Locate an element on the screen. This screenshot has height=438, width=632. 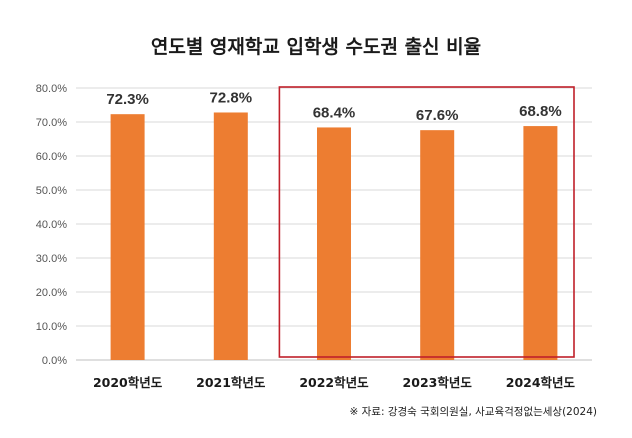
x-tick-label: 2021학년도 is located at coordinates (231, 382).